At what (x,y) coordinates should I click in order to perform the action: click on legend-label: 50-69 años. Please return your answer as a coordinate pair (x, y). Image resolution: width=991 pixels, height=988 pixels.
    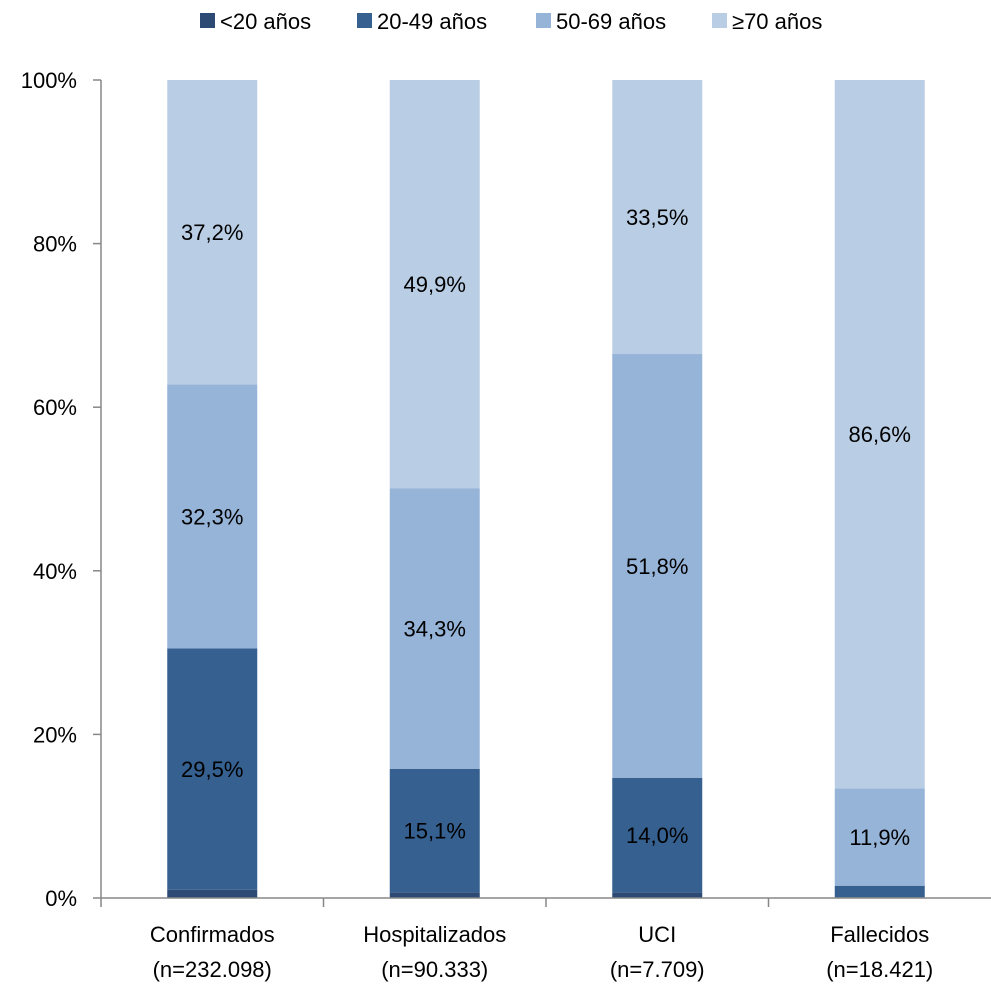
    Looking at the image, I should click on (611, 21).